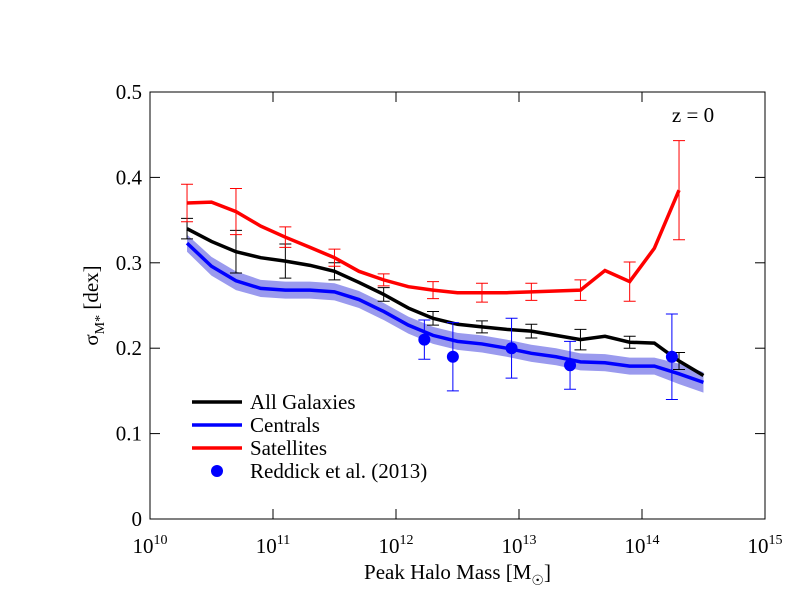 The height and width of the screenshot is (612, 792). What do you see at coordinates (519, 545) in the screenshot?
I see `x-tick-label: 1013​` at bounding box center [519, 545].